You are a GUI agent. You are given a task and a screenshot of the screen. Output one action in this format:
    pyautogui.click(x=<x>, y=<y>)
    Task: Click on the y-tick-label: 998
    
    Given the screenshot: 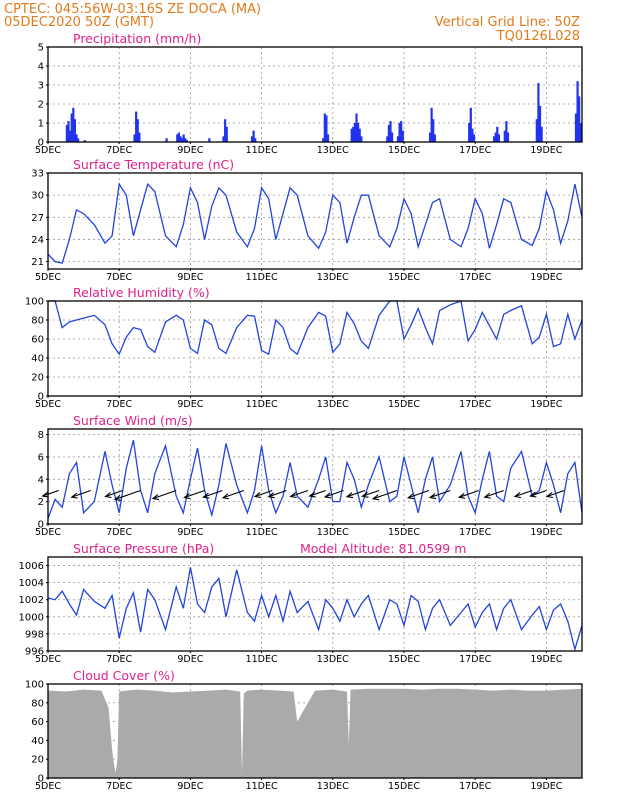 What is the action you would take?
    pyautogui.click(x=34, y=634)
    